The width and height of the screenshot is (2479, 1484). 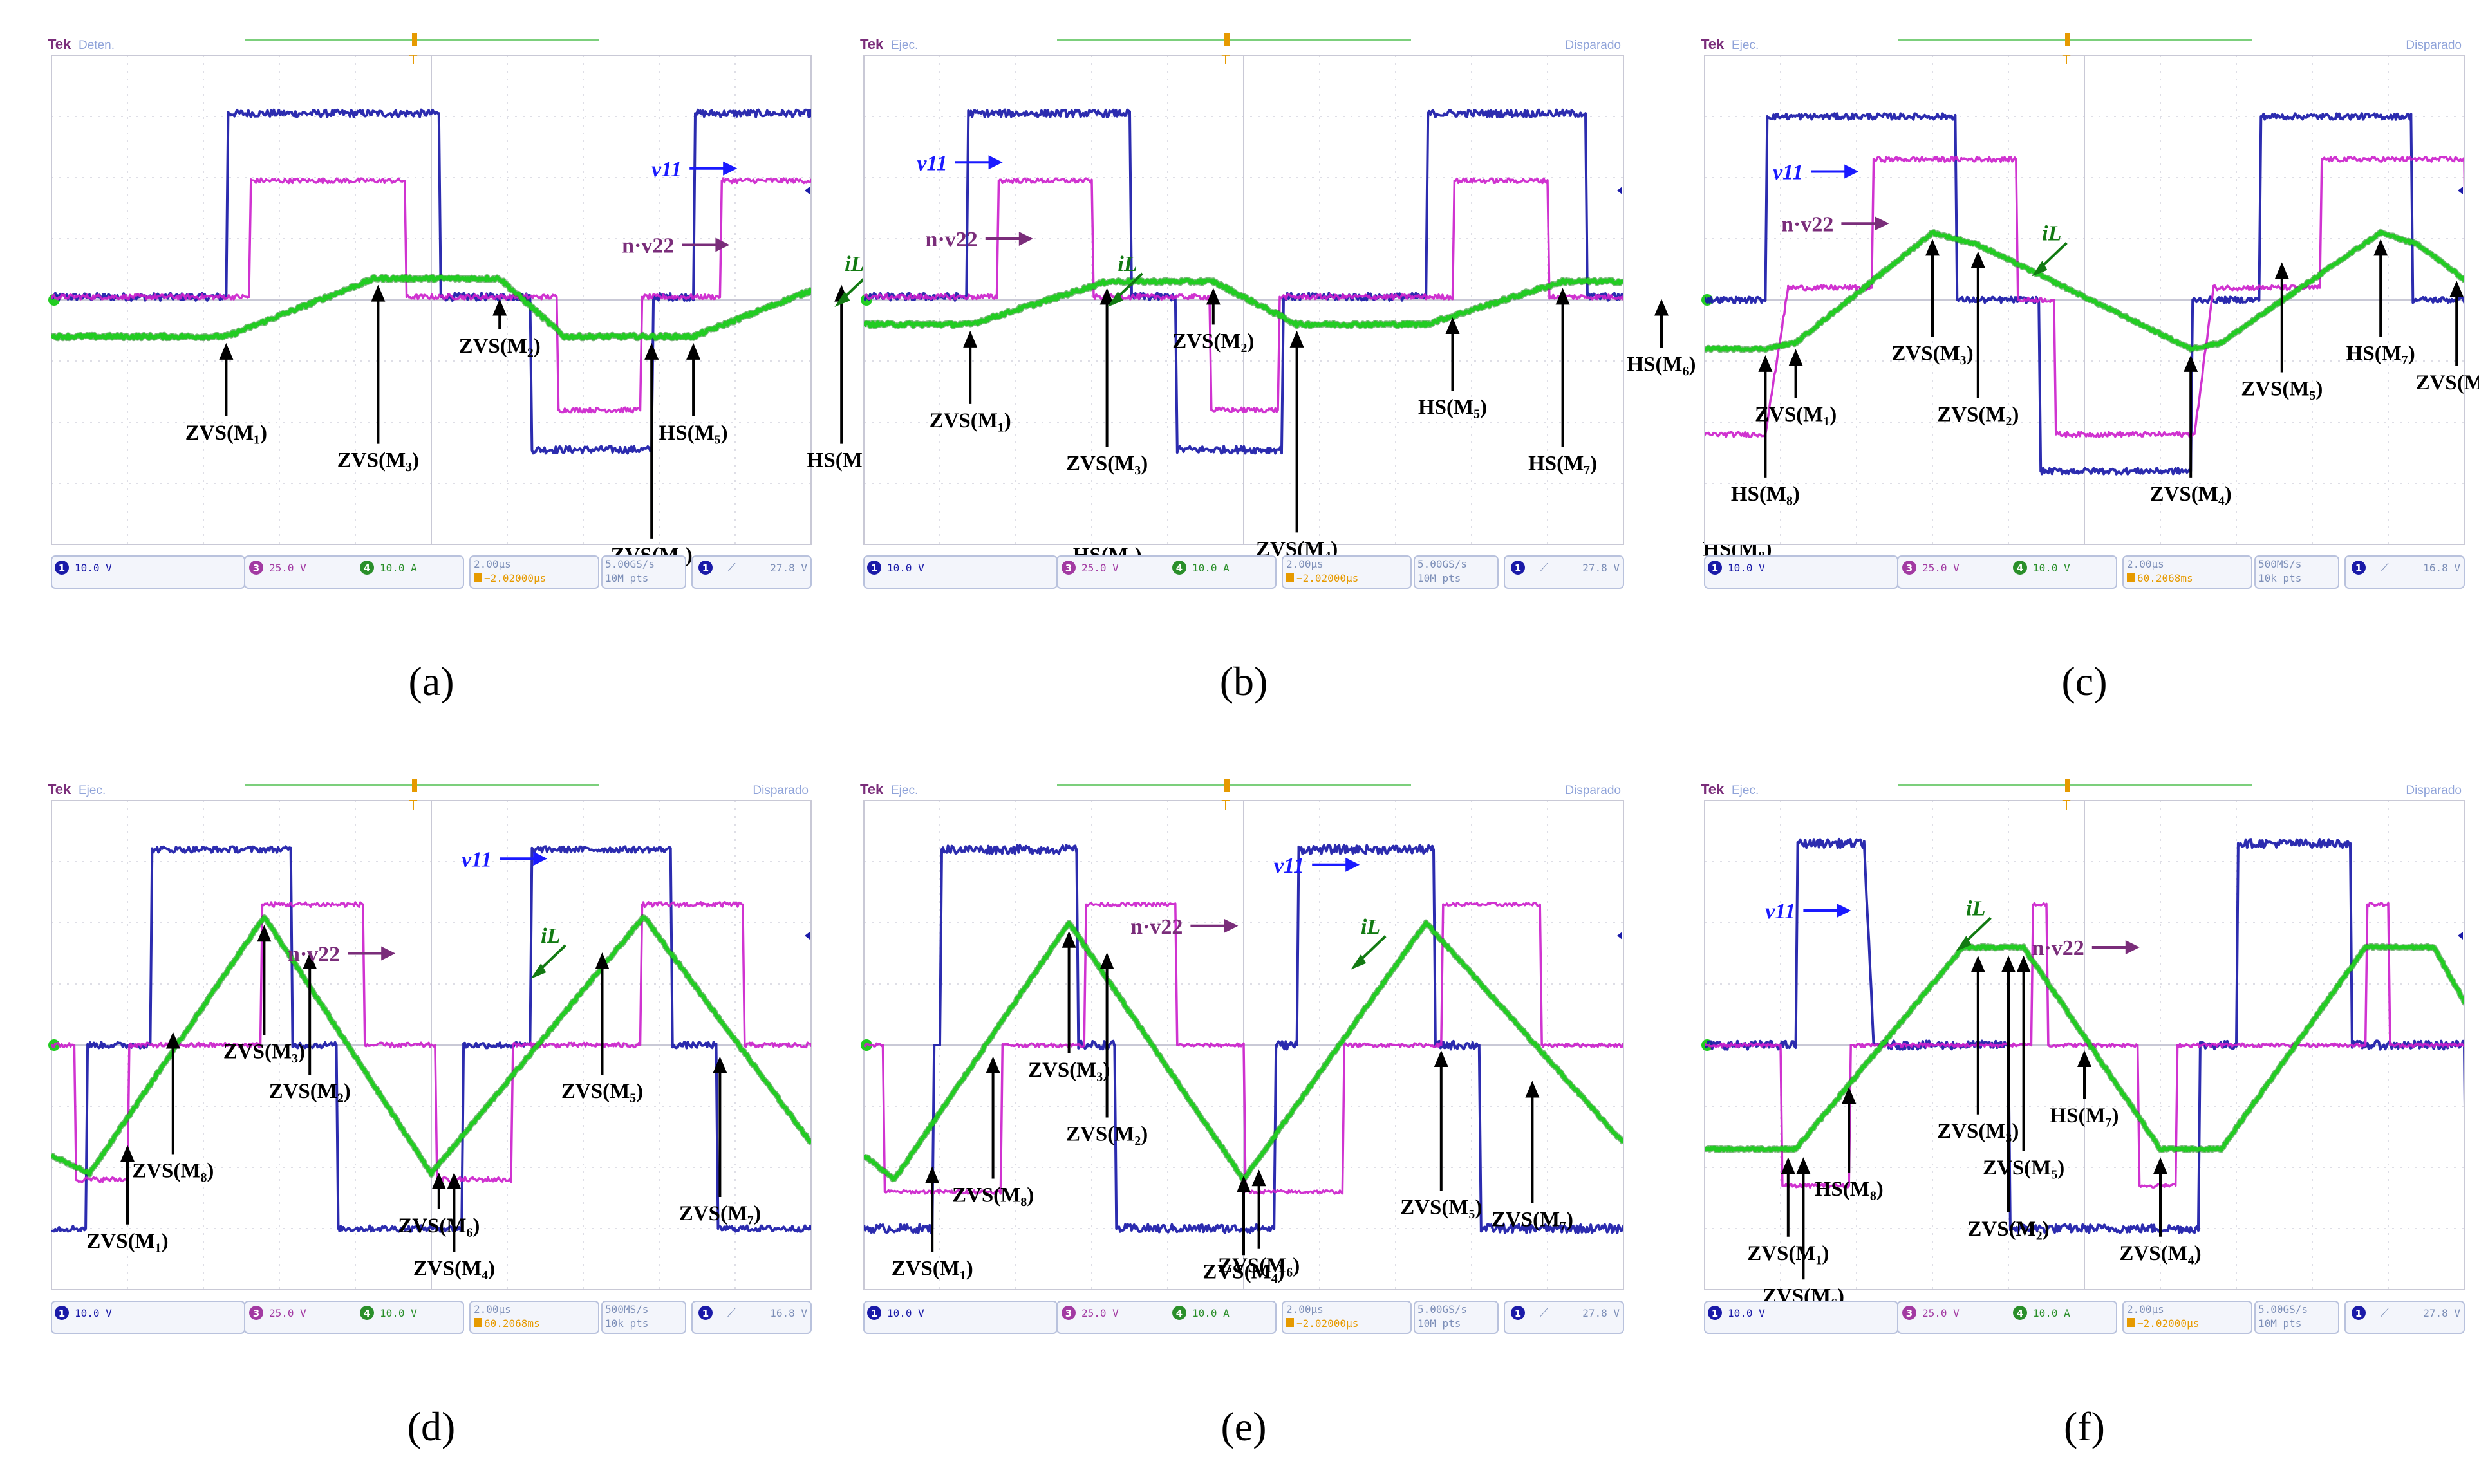 What do you see at coordinates (314, 955) in the screenshot?
I see `callout-nv22-label: n·v22` at bounding box center [314, 955].